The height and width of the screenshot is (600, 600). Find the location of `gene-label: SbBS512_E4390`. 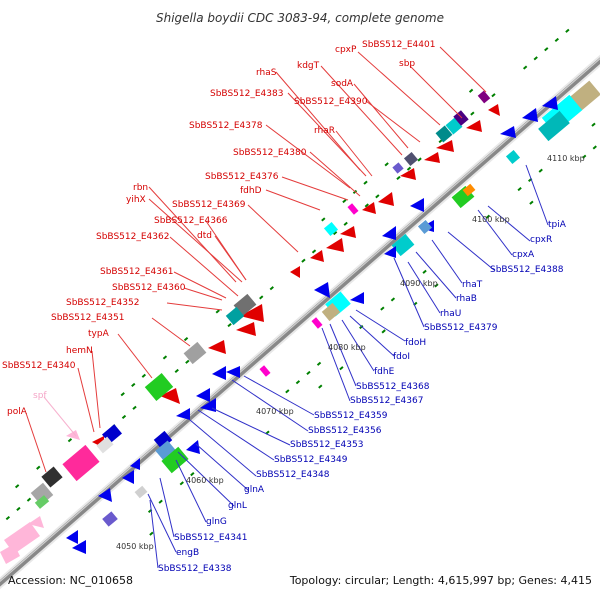

gene-label: SbBS512_E4390 is located at coordinates (331, 102).